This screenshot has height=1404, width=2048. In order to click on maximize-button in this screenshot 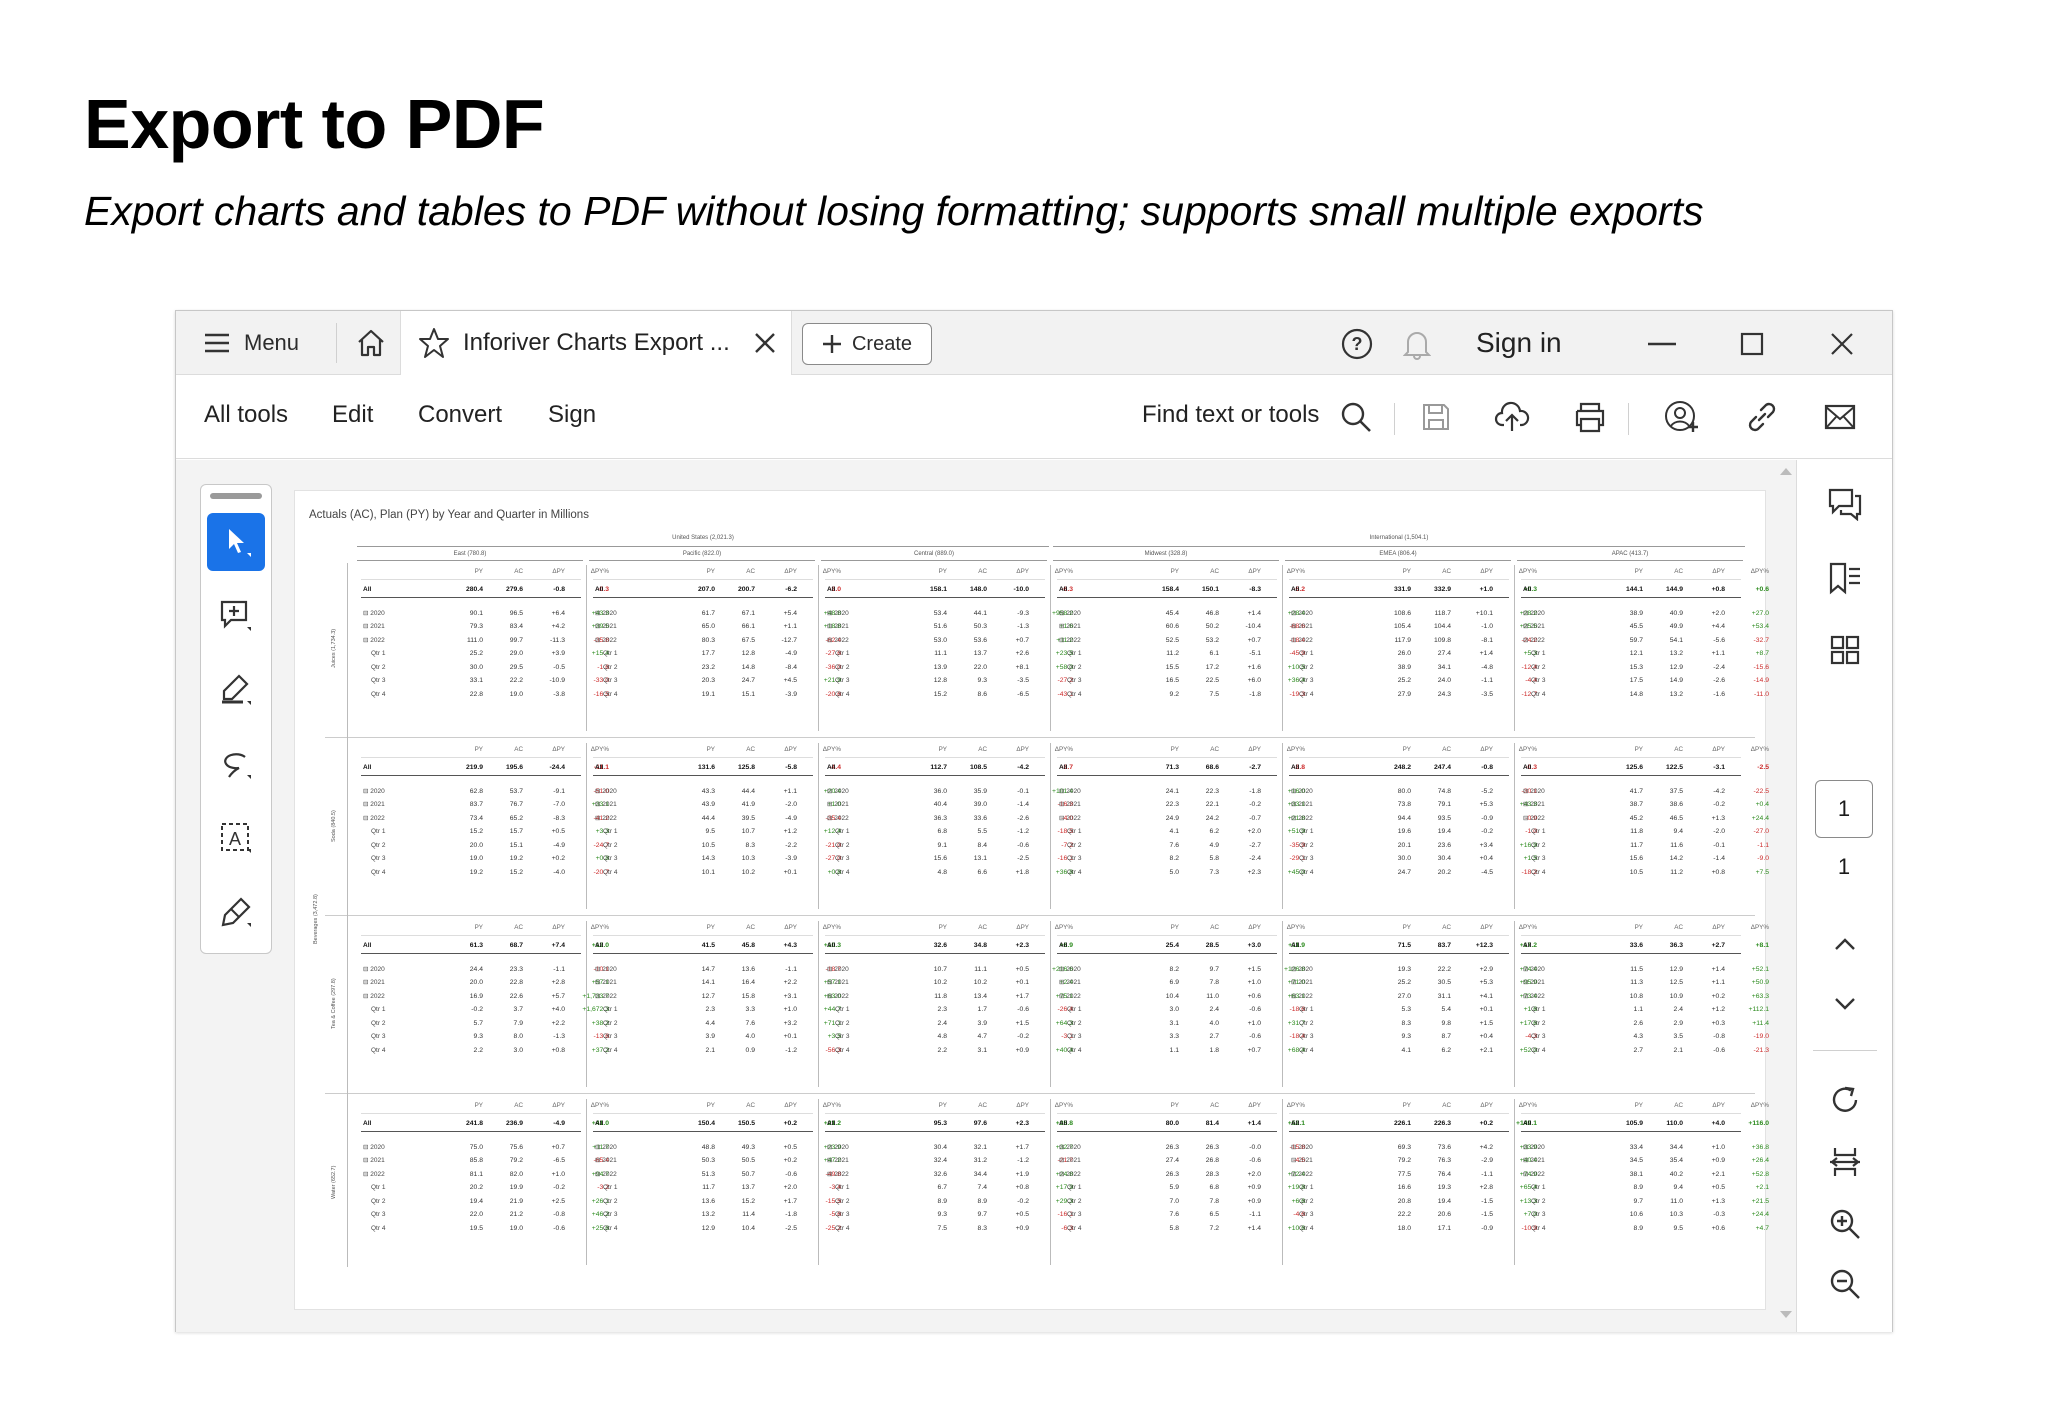, I will do `click(1752, 344)`.